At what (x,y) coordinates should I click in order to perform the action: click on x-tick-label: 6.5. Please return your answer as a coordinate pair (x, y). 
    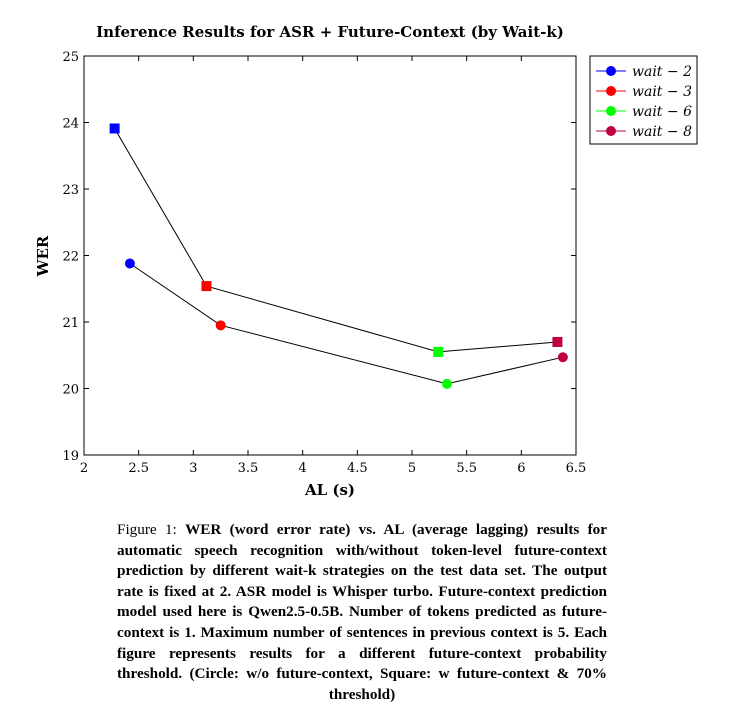
    Looking at the image, I should click on (576, 468).